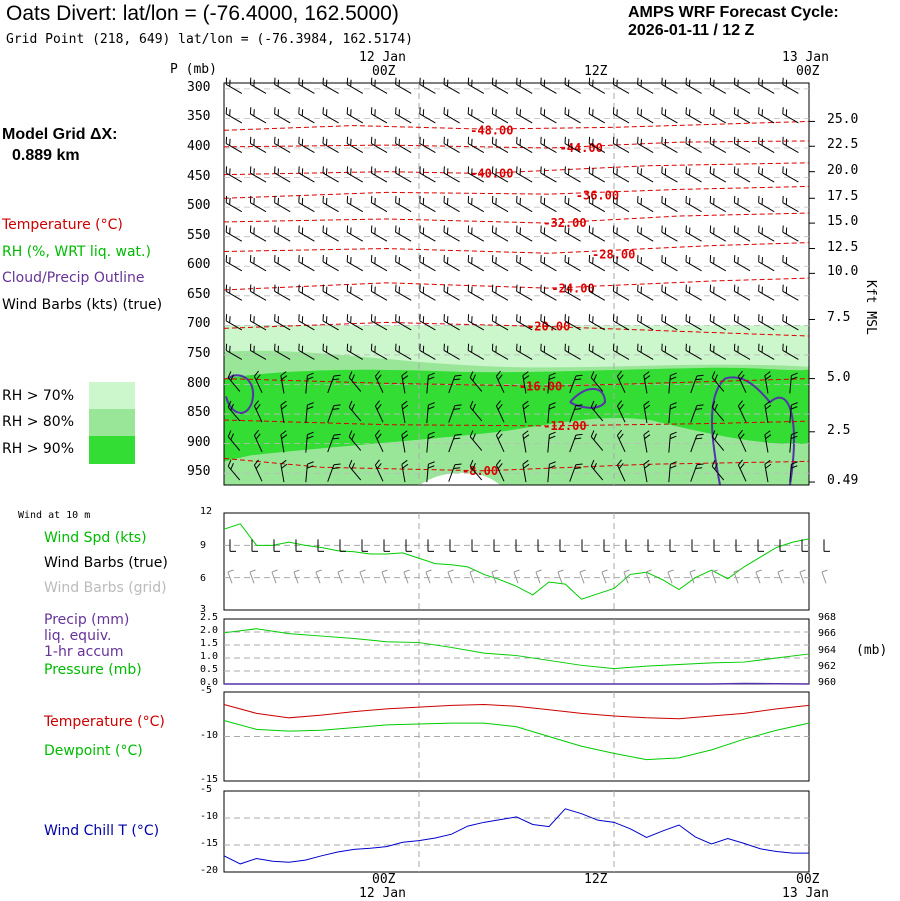 Image resolution: width=900 pixels, height=901 pixels. What do you see at coordinates (839, 318) in the screenshot?
I see `height-tick-label: 7.5` at bounding box center [839, 318].